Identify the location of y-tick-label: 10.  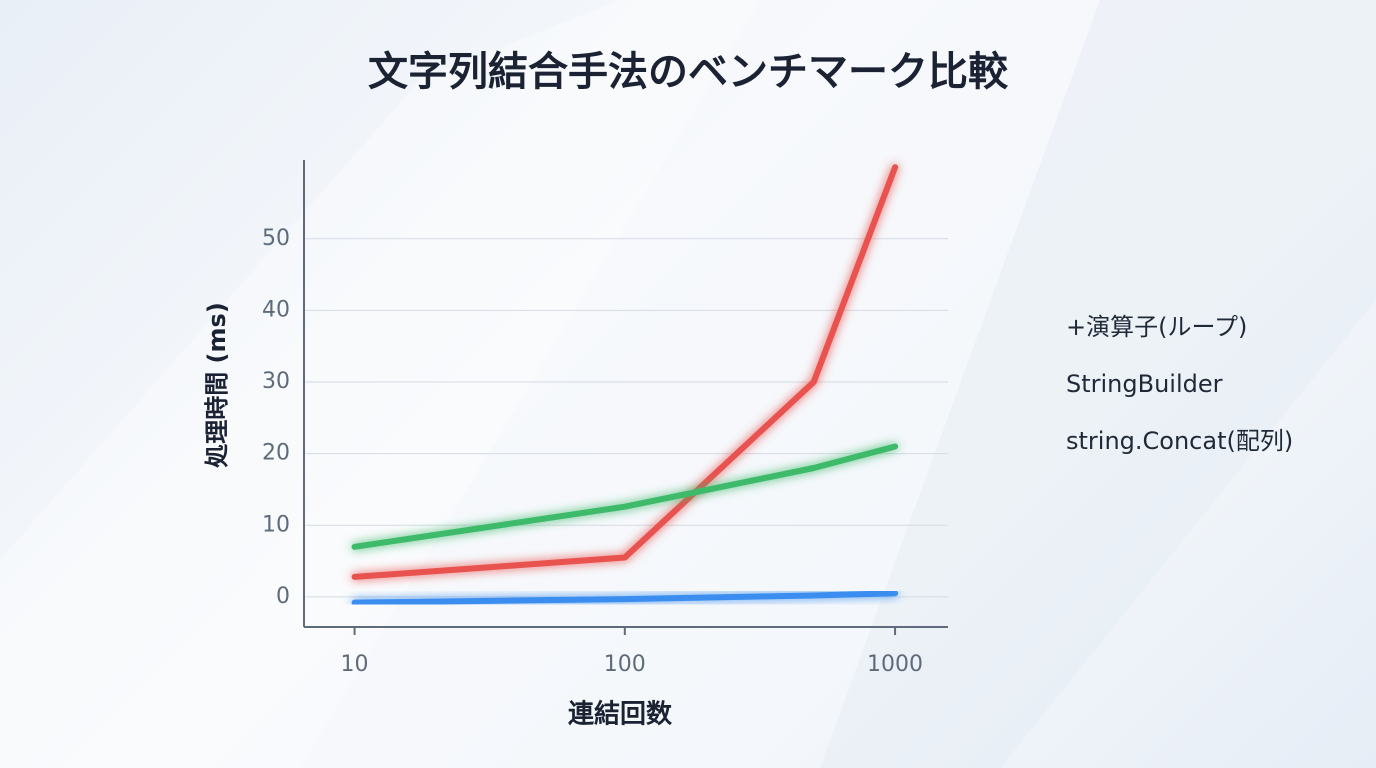
(276, 524).